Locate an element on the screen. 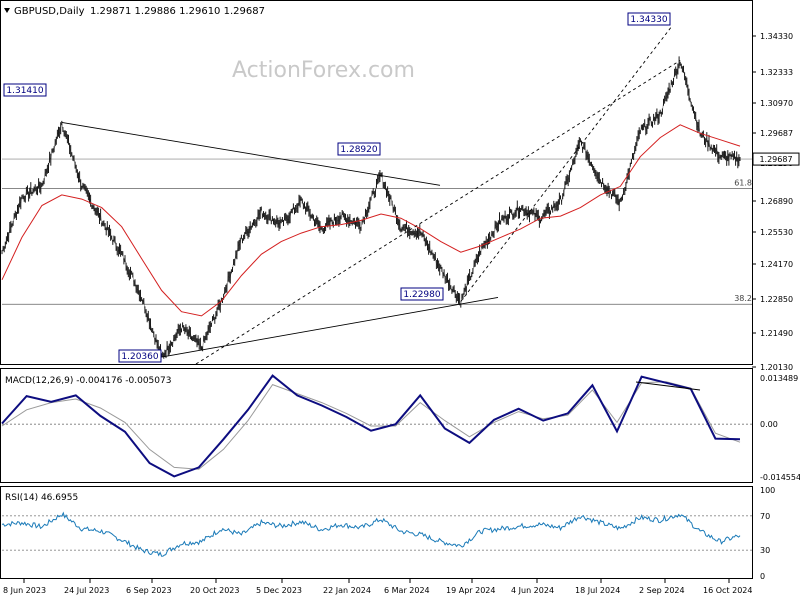 This screenshot has height=600, width=800. x-tick-label: 19 Apr 2024 is located at coordinates (470, 590).